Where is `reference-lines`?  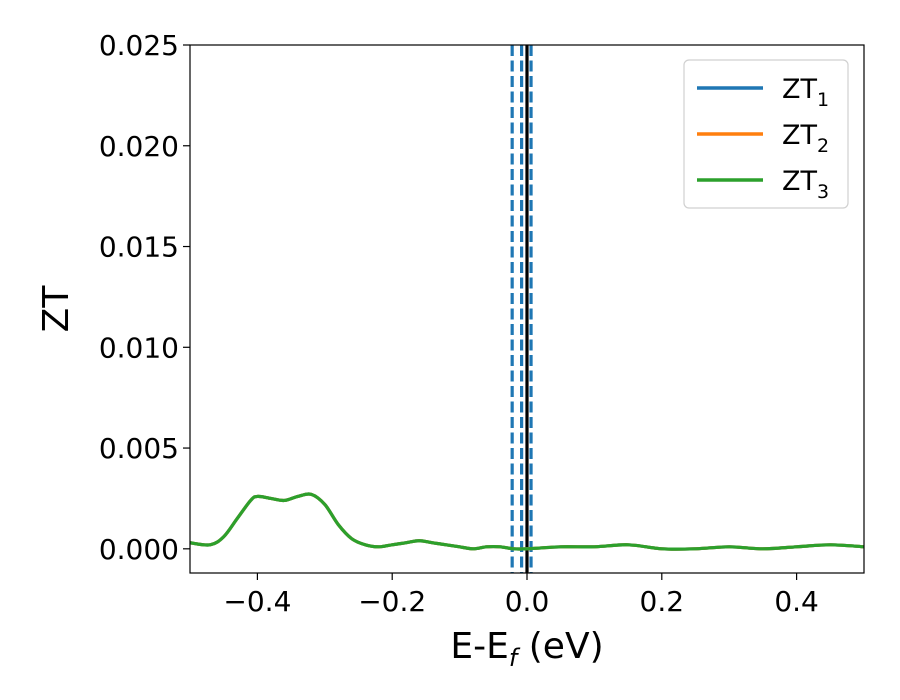 reference-lines is located at coordinates (521, 309).